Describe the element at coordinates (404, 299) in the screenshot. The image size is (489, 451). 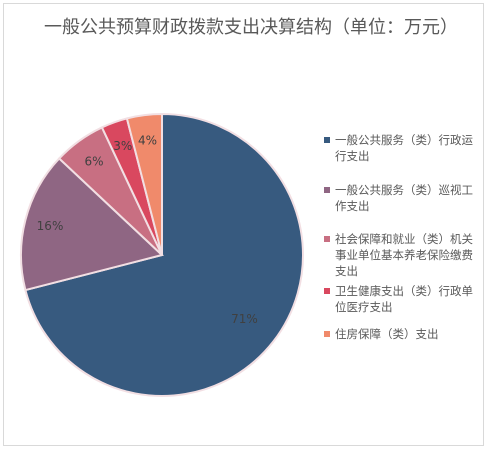
I see `legend-label: 卫生健康支出（类）行政单位医疗支出` at that location.